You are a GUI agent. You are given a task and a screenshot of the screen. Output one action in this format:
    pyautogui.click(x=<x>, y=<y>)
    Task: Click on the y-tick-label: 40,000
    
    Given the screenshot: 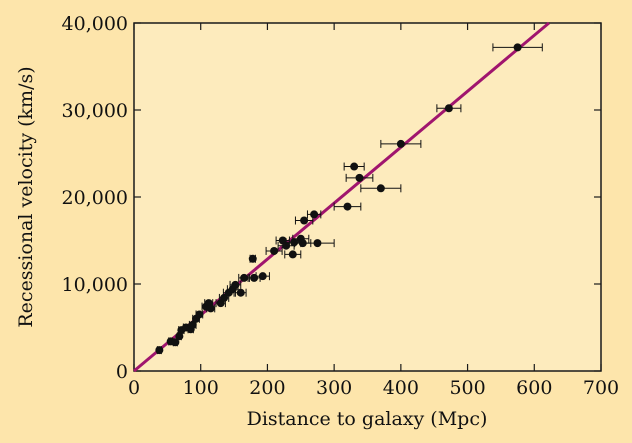 What is the action you would take?
    pyautogui.click(x=95, y=24)
    